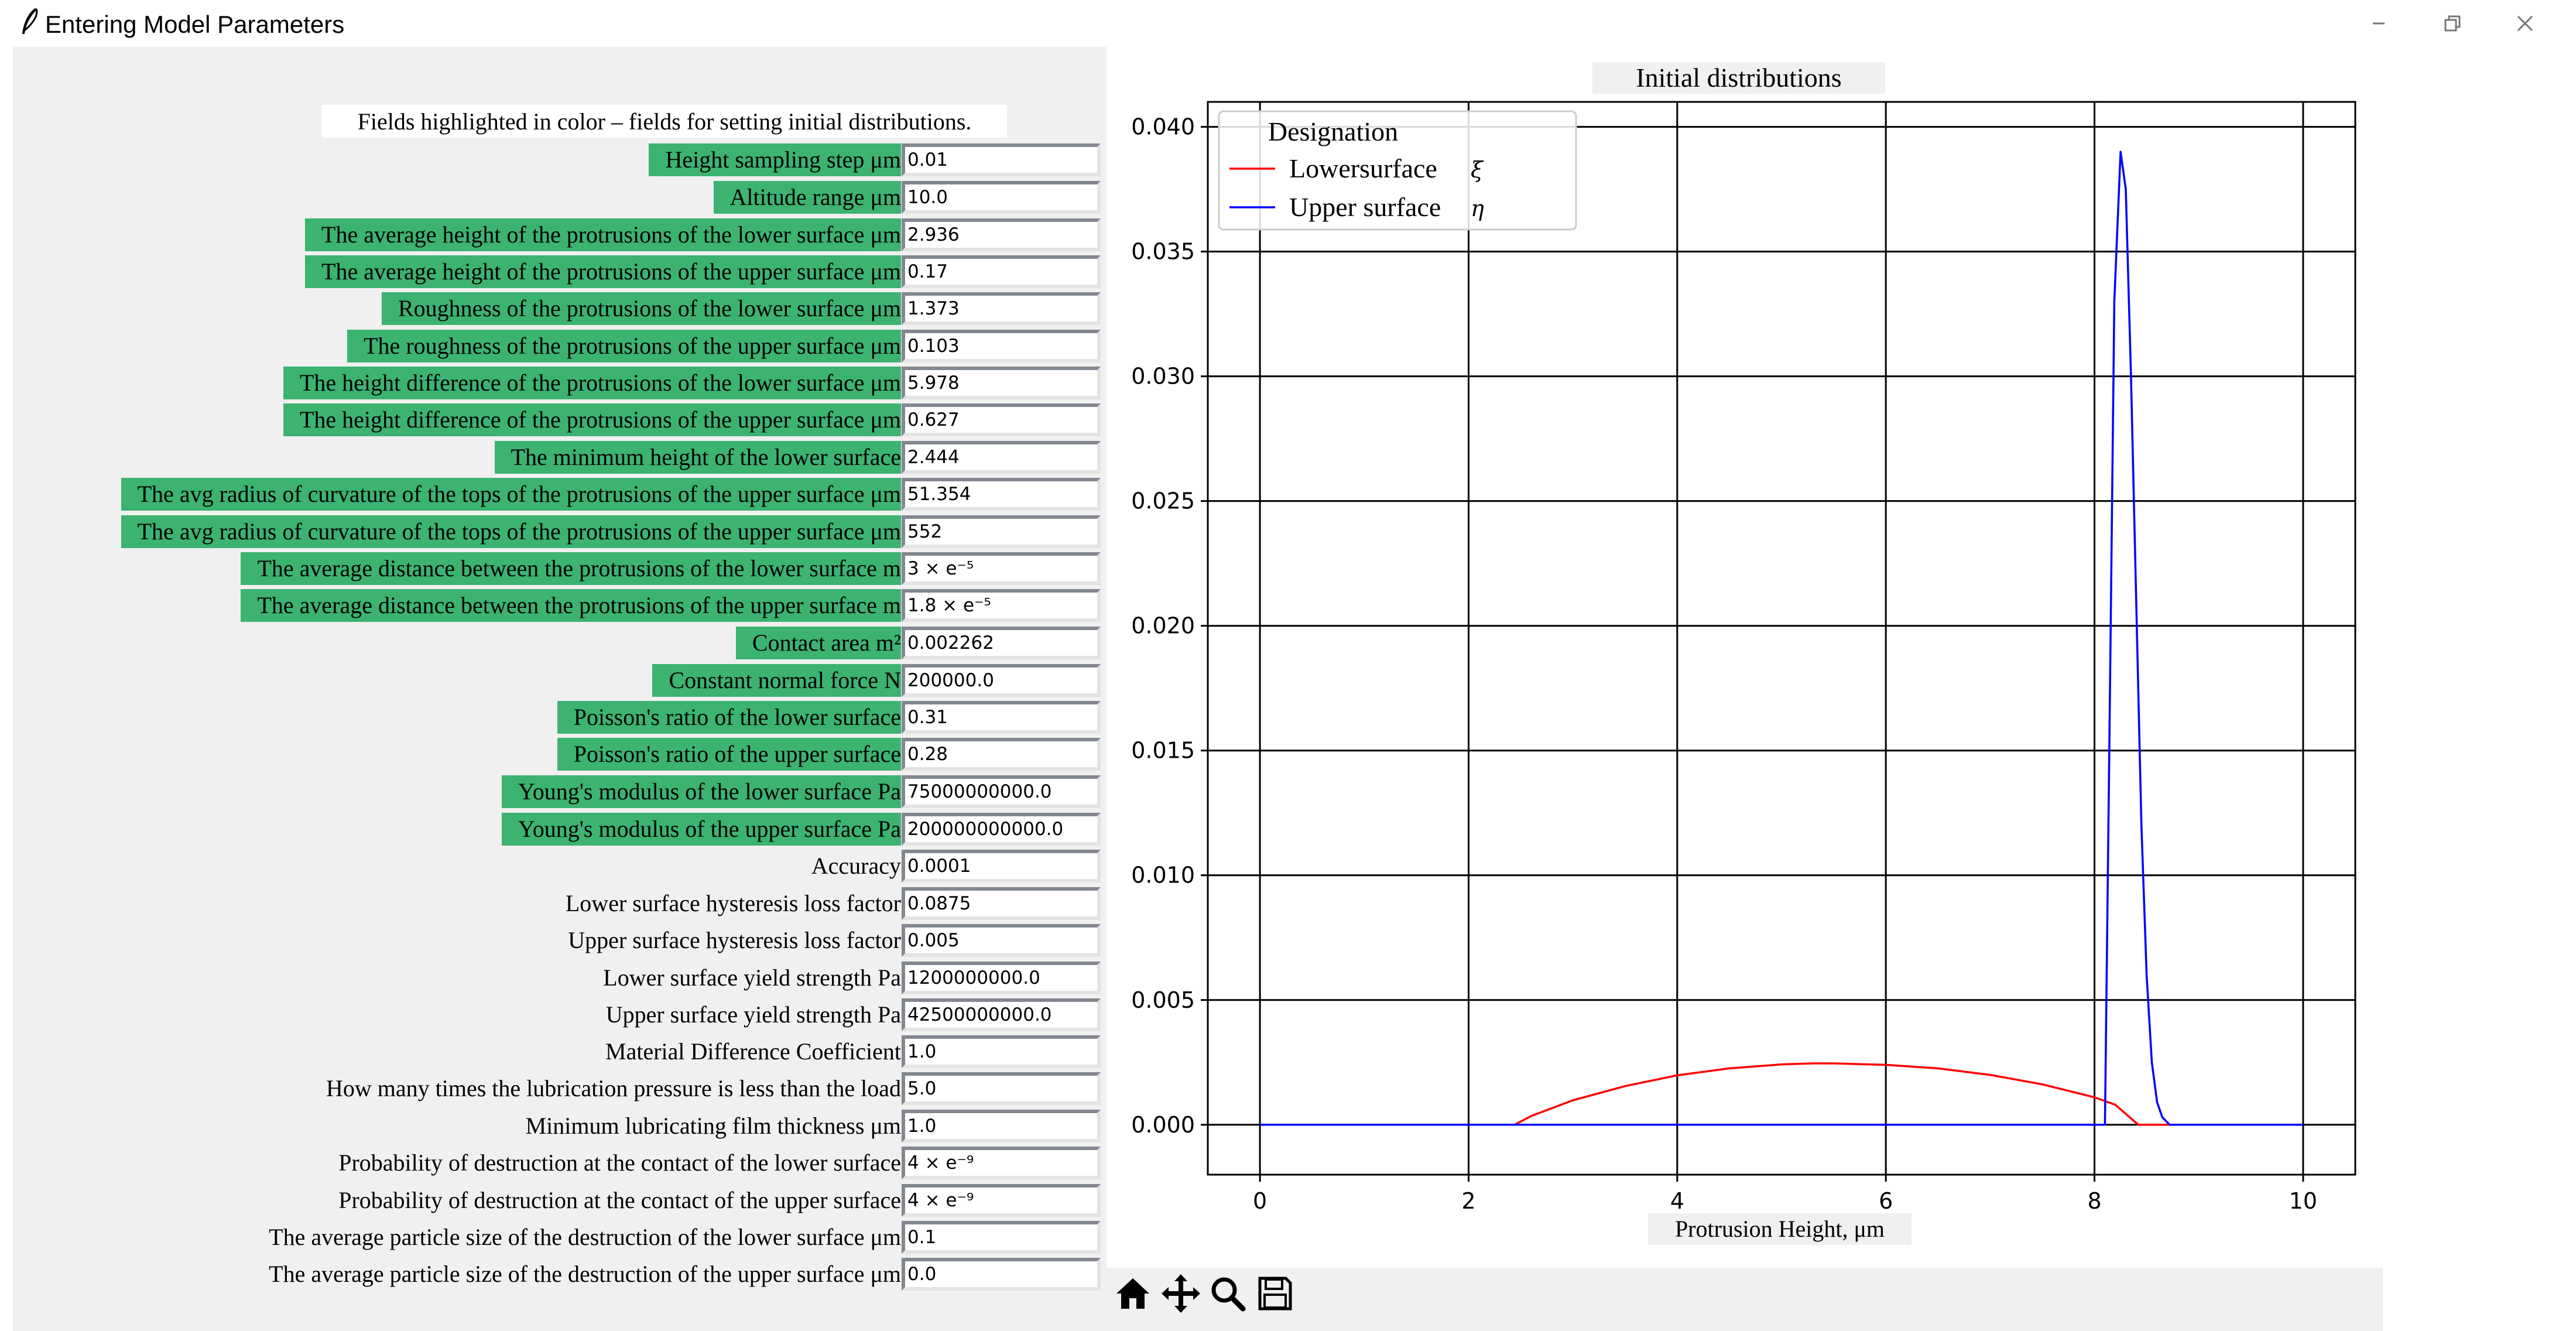 The image size is (2576, 1331). Describe the element at coordinates (1001, 643) in the screenshot. I see `param-input: 0.002262` at that location.